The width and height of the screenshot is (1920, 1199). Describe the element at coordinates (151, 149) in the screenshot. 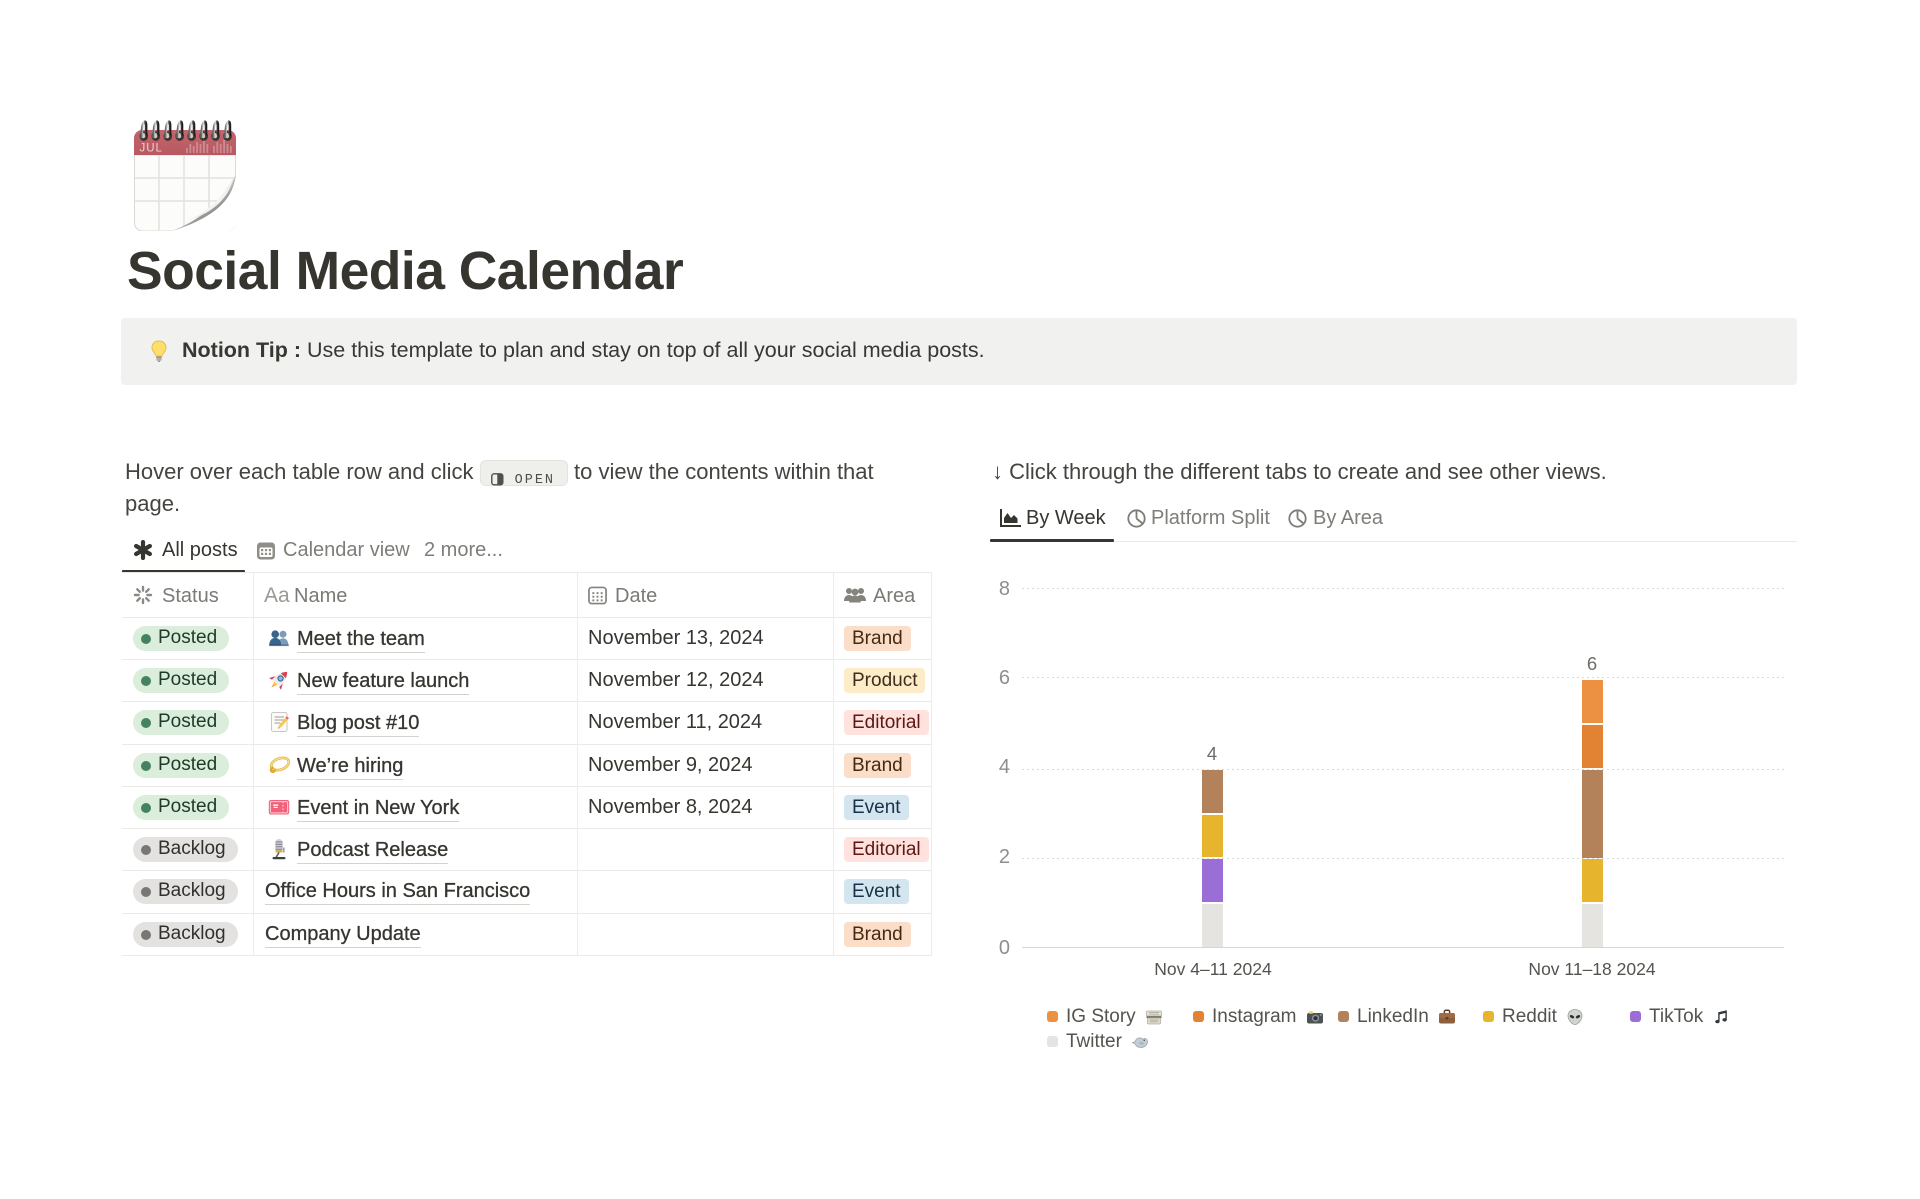

I see `svg-text: JUL` at that location.